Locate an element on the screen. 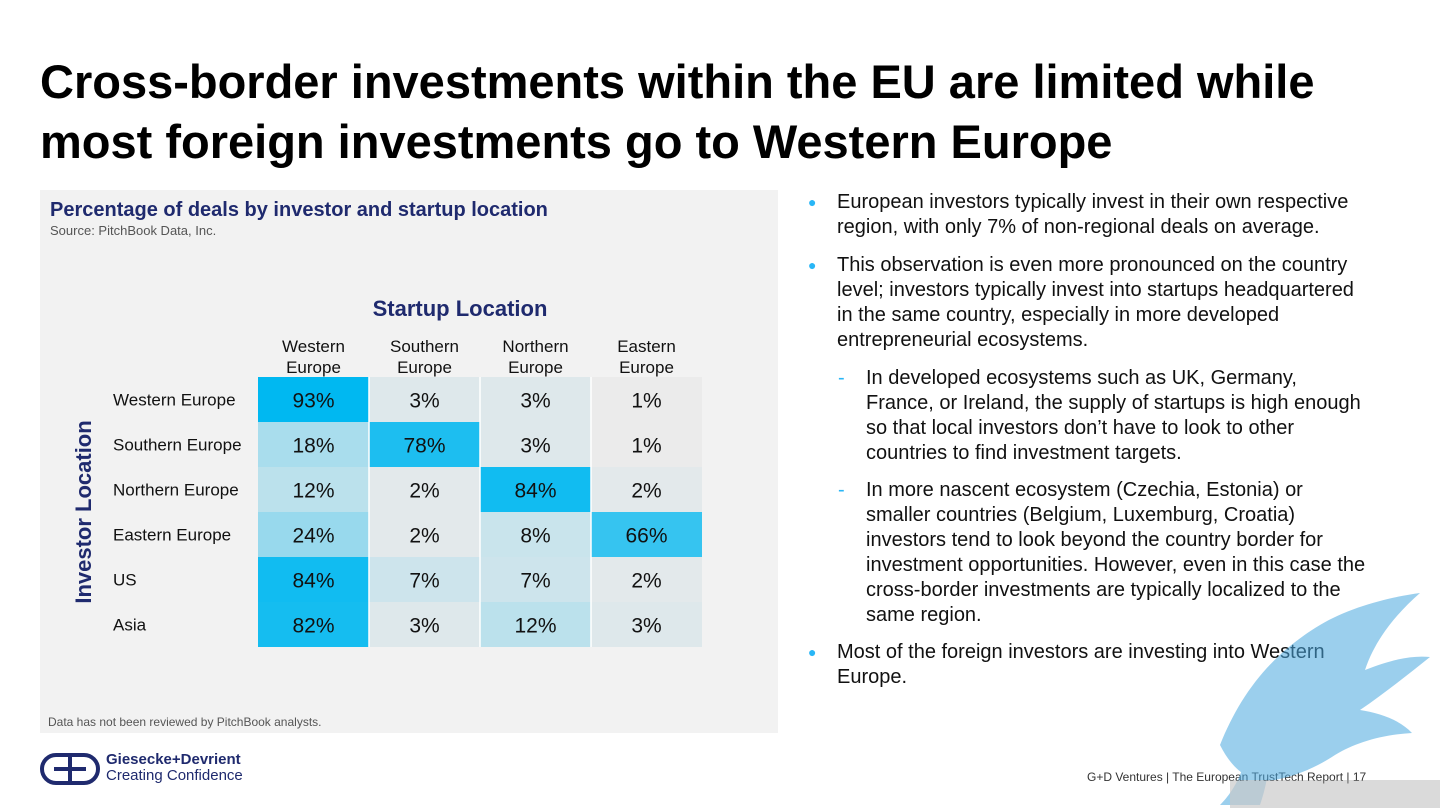  cell-value: 78% is located at coordinates (424, 446).